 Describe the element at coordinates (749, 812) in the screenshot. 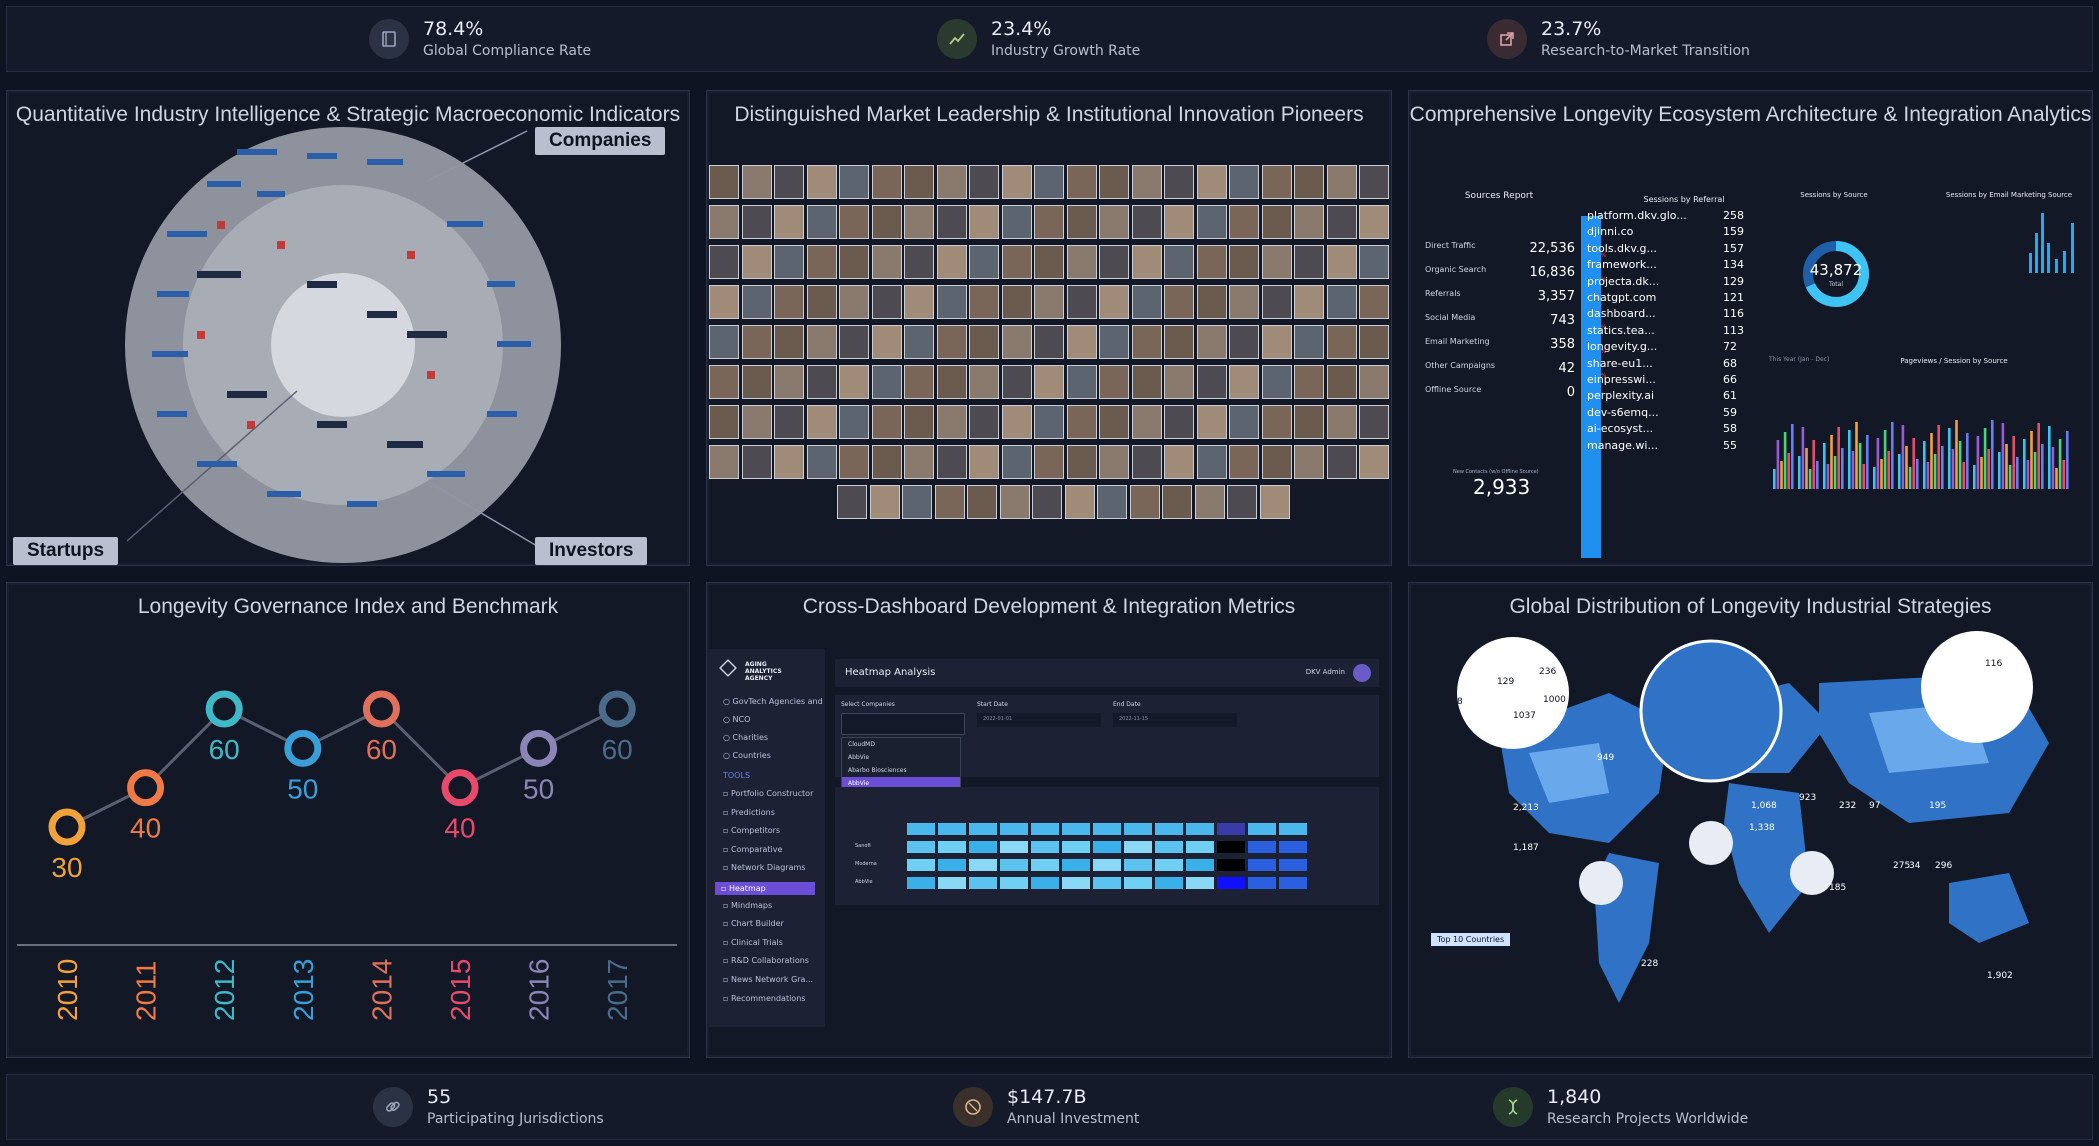

I see `tool-item: ▫ Predictions` at that location.